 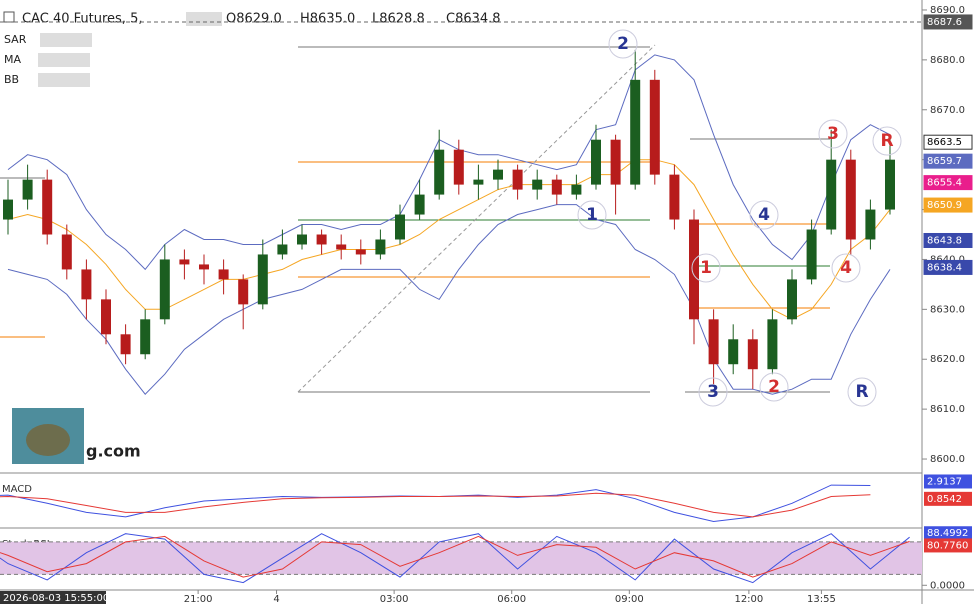 I want to click on logo, so click(x=48, y=440).